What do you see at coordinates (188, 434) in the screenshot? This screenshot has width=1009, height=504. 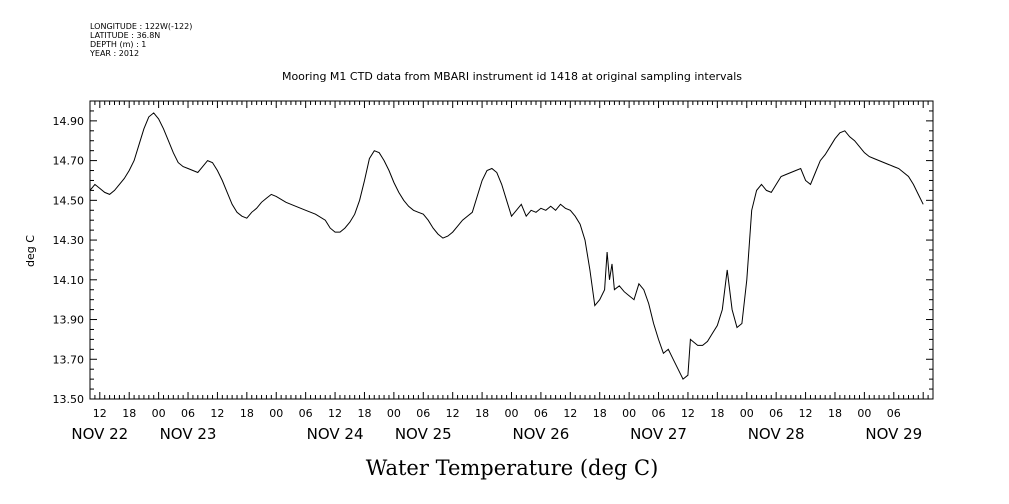 I see `x-day-label: NOV 23` at bounding box center [188, 434].